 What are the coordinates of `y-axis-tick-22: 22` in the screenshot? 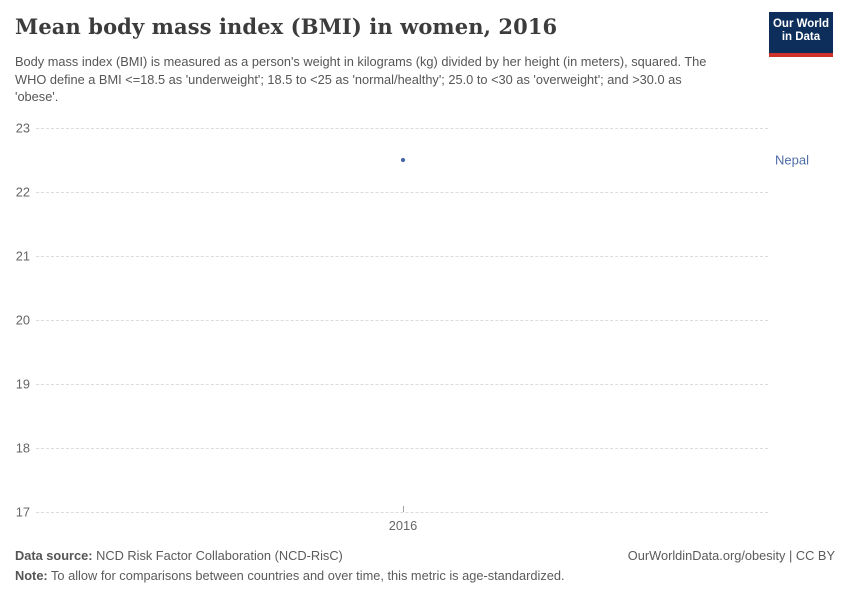 It's located at (22, 191).